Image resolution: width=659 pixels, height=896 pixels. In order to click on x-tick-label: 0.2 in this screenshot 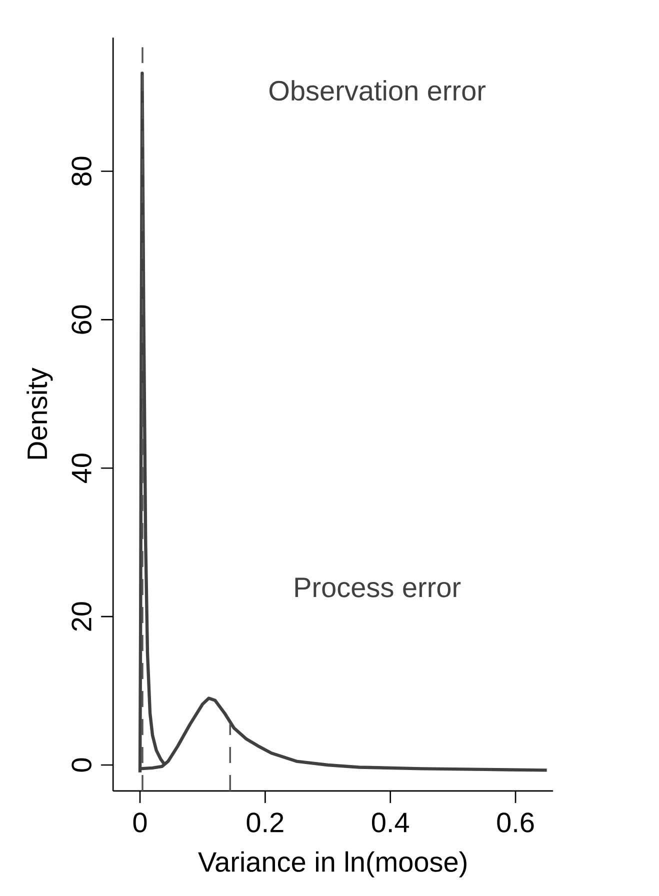, I will do `click(265, 822)`.